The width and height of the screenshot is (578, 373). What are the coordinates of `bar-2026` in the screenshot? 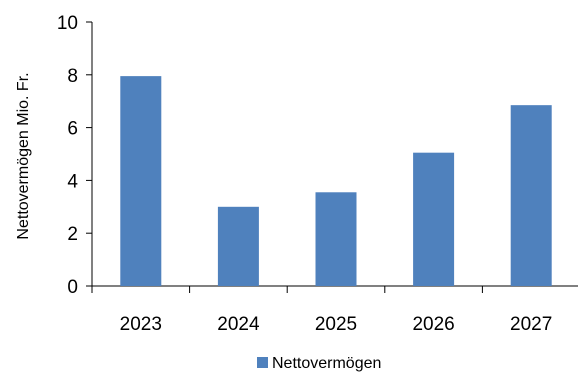 It's located at (434, 219).